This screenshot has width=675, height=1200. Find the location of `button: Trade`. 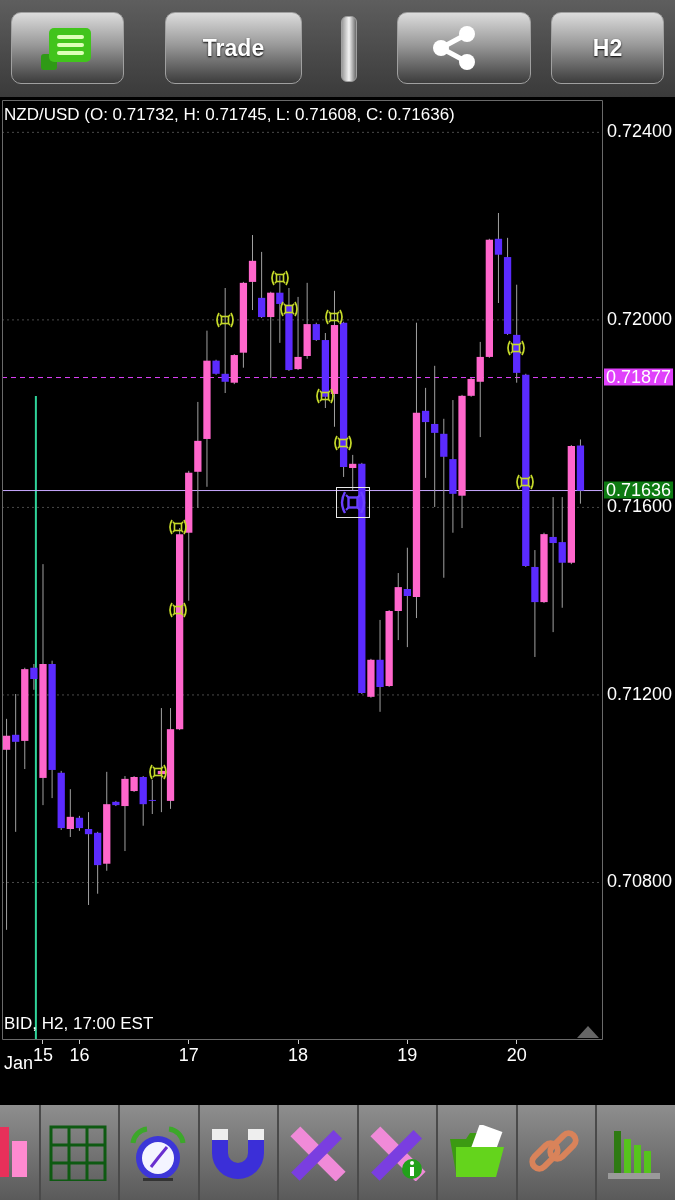

button: Trade is located at coordinates (233, 48).